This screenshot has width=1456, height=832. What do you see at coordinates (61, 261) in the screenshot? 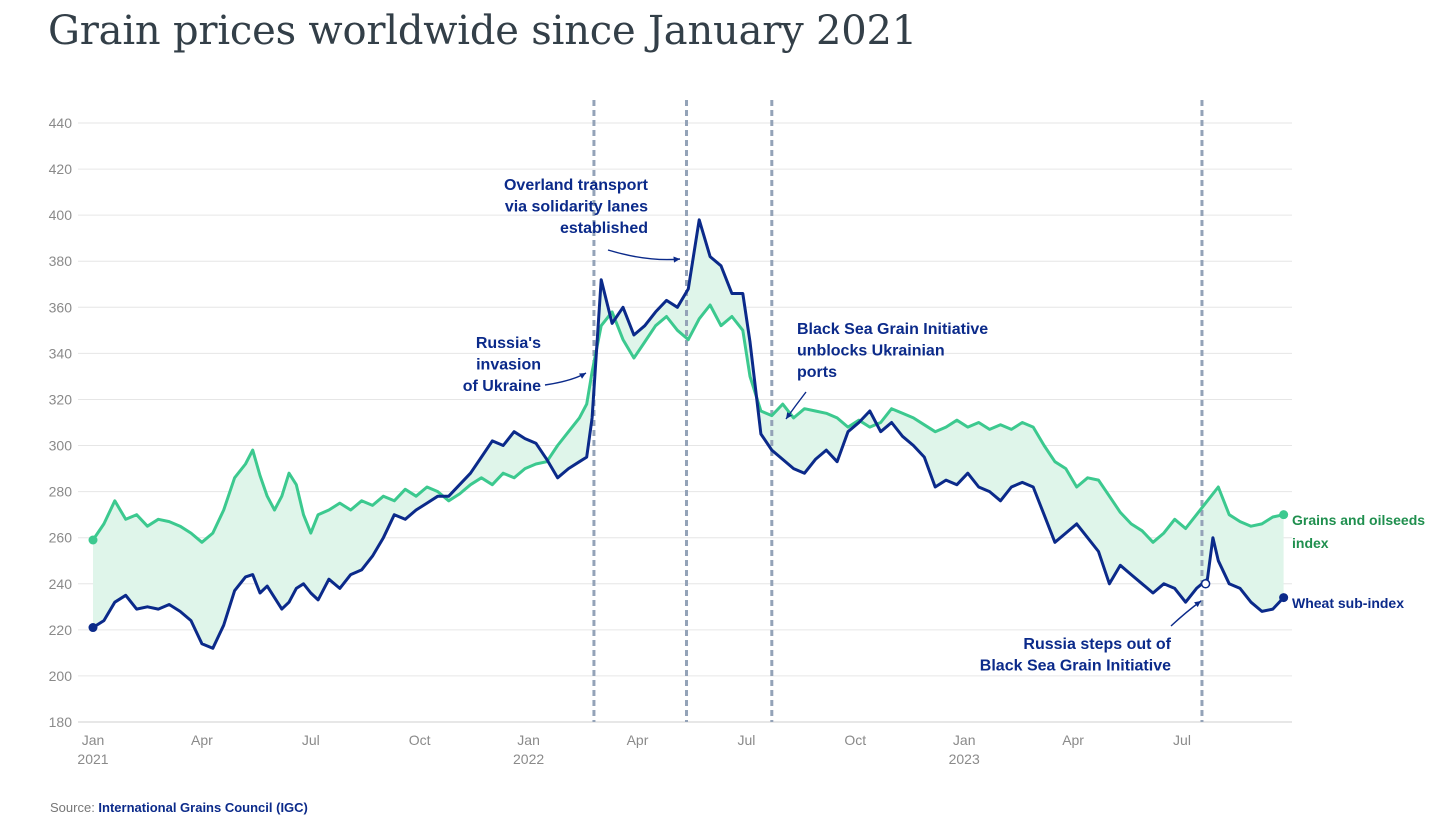
I see `y-tick-label-380: 380` at bounding box center [61, 261].